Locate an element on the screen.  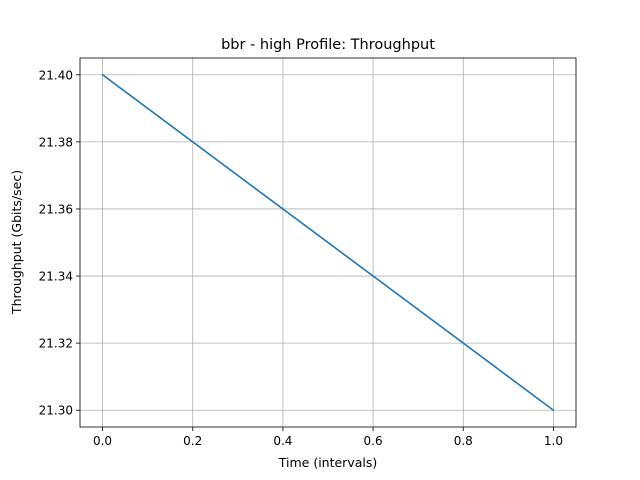
y-tick-label: 21.36 is located at coordinates (56, 209).